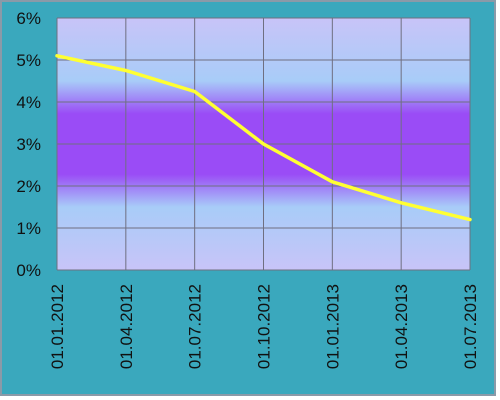 The width and height of the screenshot is (500, 400). I want to click on x-tick-label: 01.01.2012, so click(57, 326).